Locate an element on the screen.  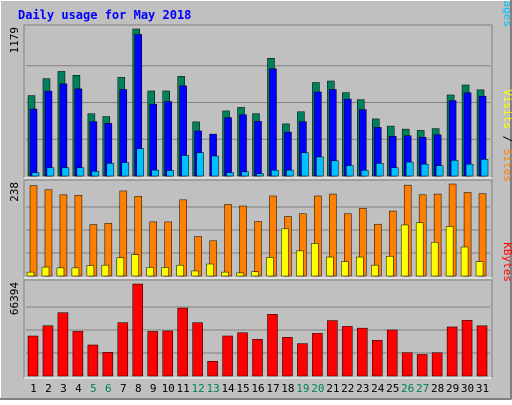
x-tick-label-day-16: 16 is located at coordinates (257, 388).